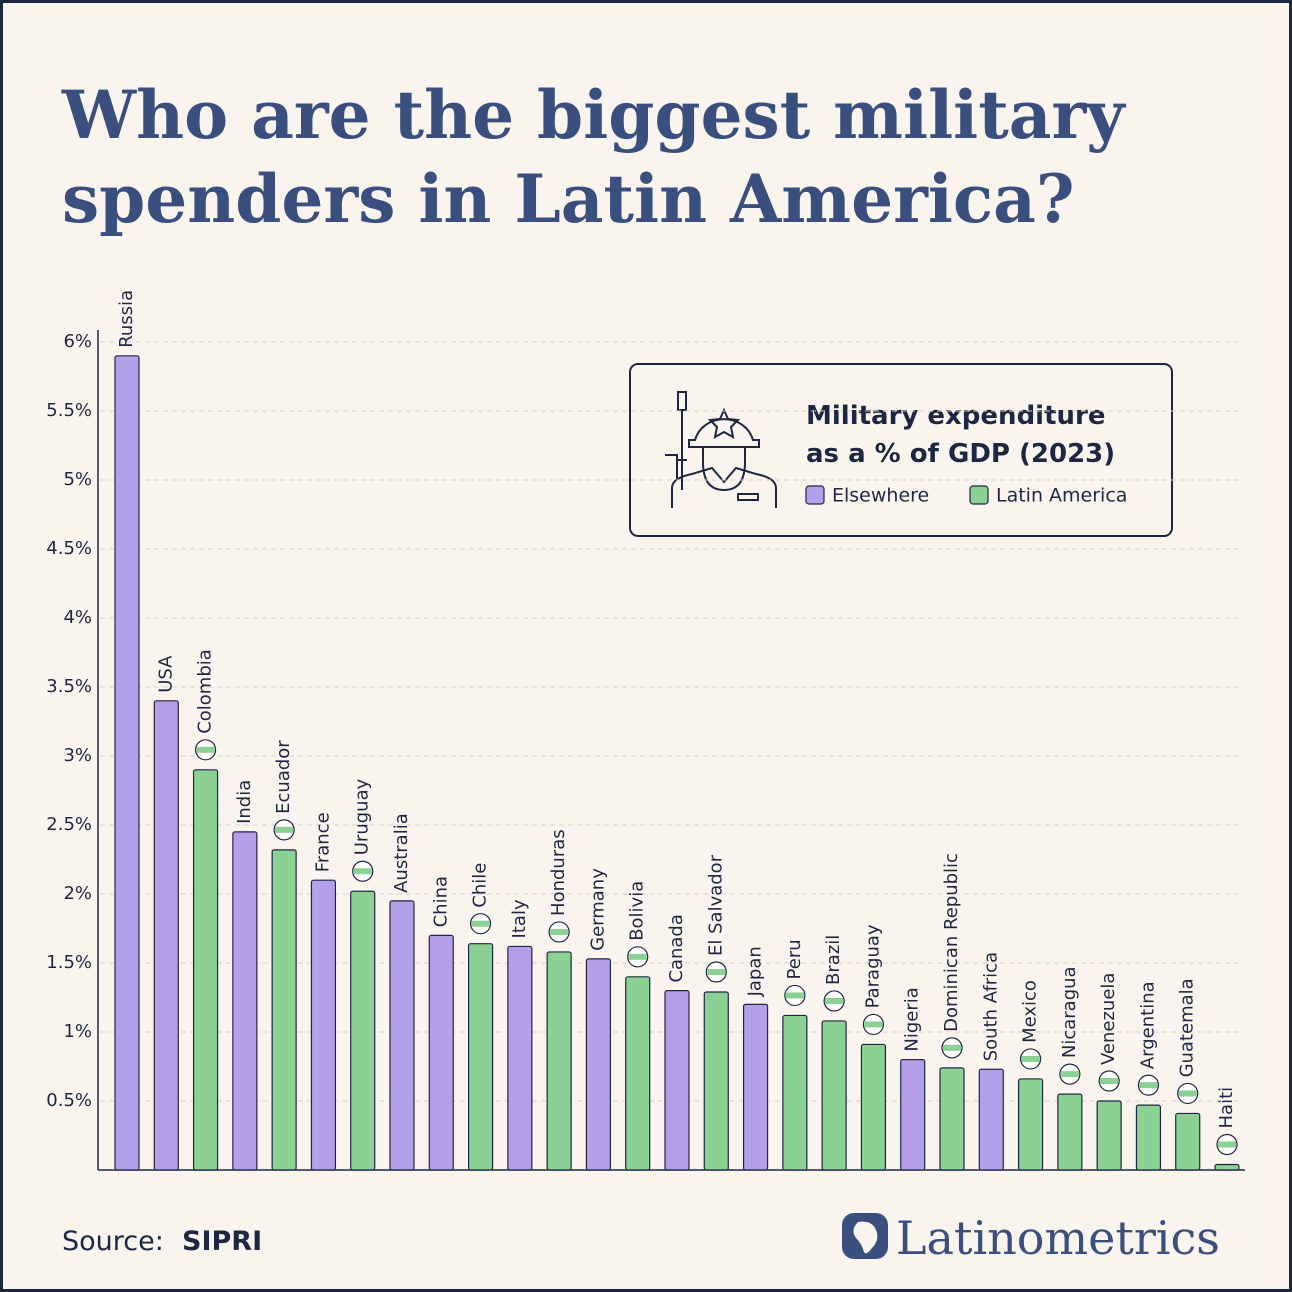  What do you see at coordinates (593, 115) in the screenshot?
I see `chart-title: Who are the biggest military` at bounding box center [593, 115].